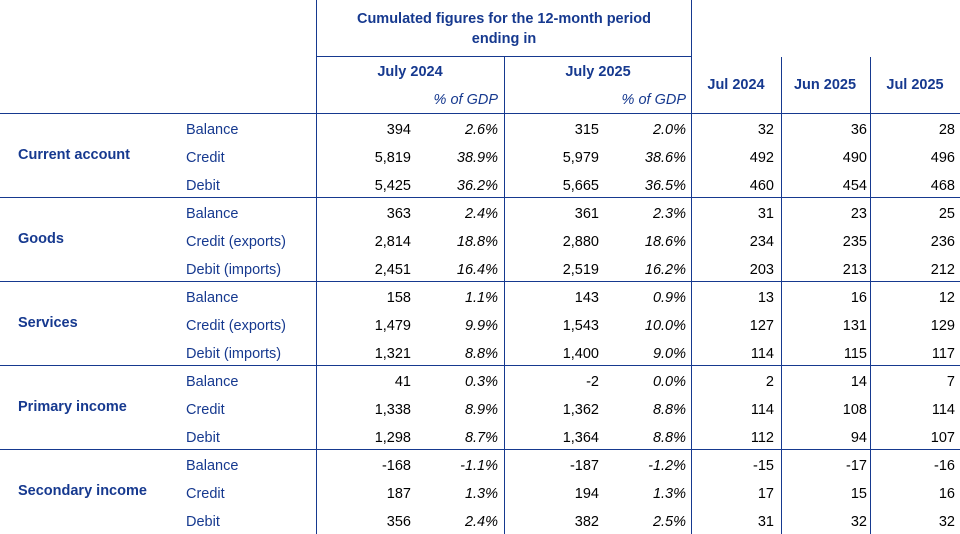 Image resolution: width=960 pixels, height=534 pixels. Describe the element at coordinates (398, 214) in the screenshot. I see `value-eur-2024: 363` at that location.